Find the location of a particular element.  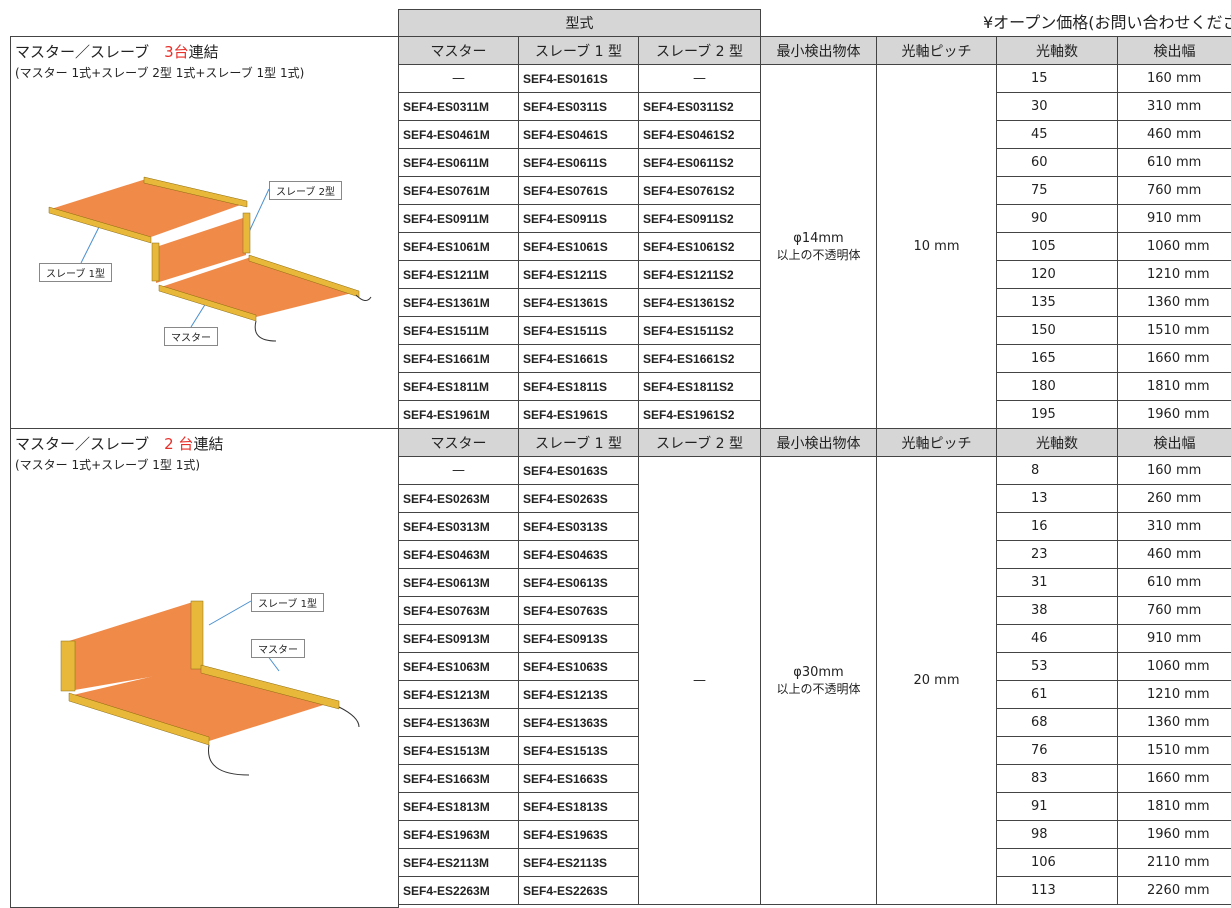

slave2-model: SEF4-ES1811S2 is located at coordinates (699, 386).